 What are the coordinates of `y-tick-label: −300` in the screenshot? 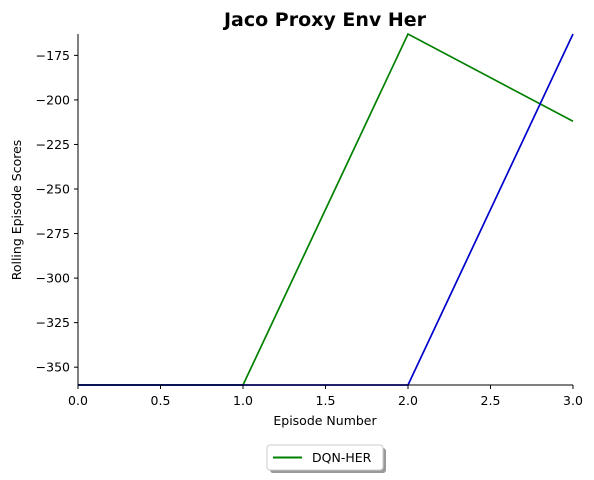 It's located at (53, 278).